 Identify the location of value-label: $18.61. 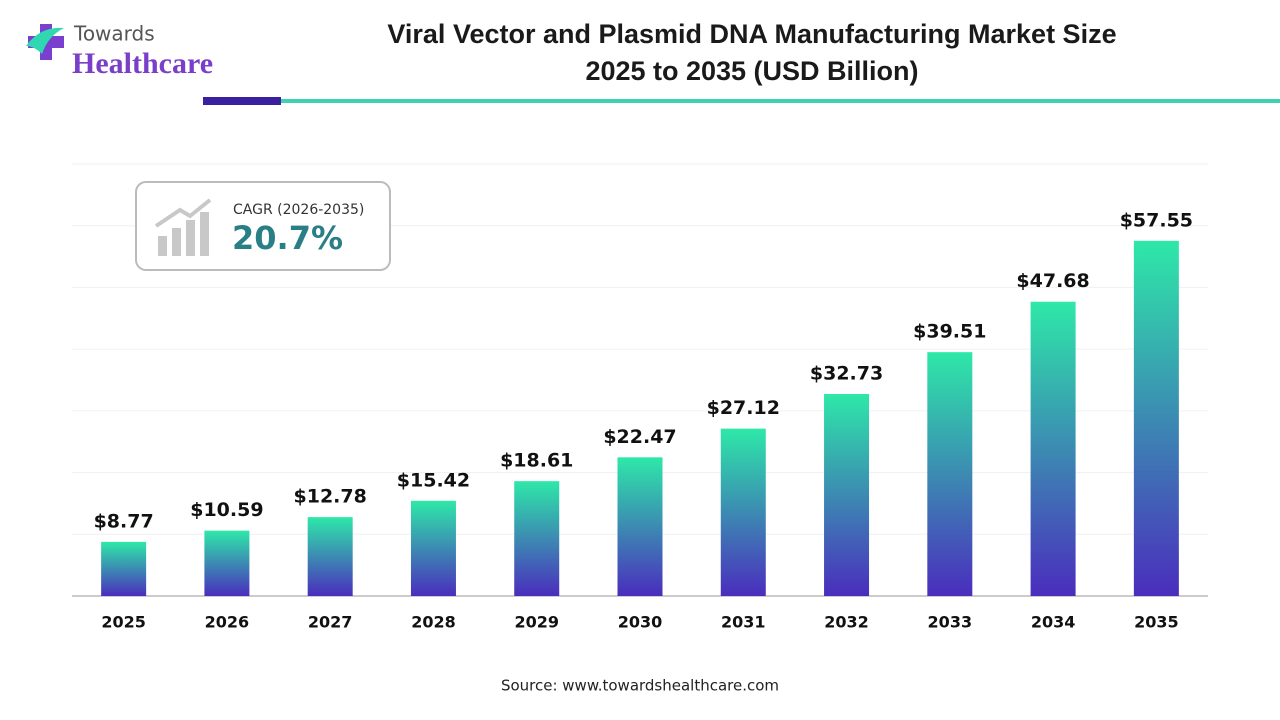
(536, 461).